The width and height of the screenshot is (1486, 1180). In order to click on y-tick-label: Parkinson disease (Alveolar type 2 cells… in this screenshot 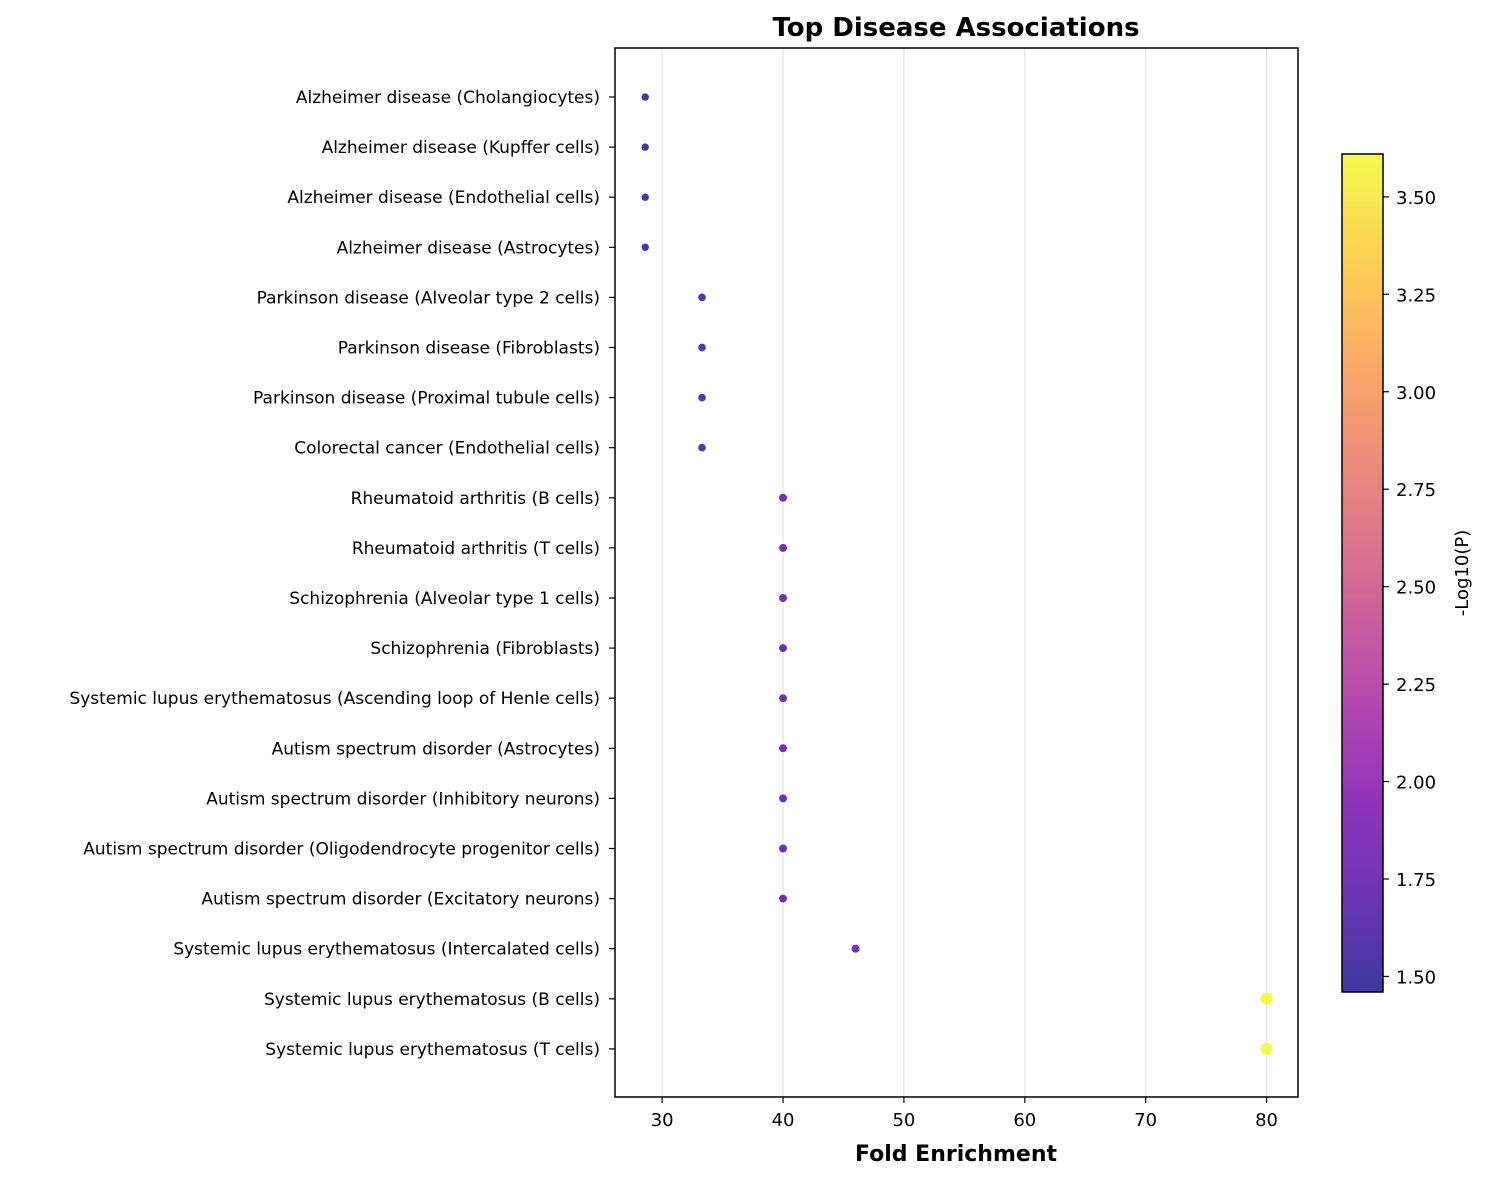, I will do `click(428, 298)`.